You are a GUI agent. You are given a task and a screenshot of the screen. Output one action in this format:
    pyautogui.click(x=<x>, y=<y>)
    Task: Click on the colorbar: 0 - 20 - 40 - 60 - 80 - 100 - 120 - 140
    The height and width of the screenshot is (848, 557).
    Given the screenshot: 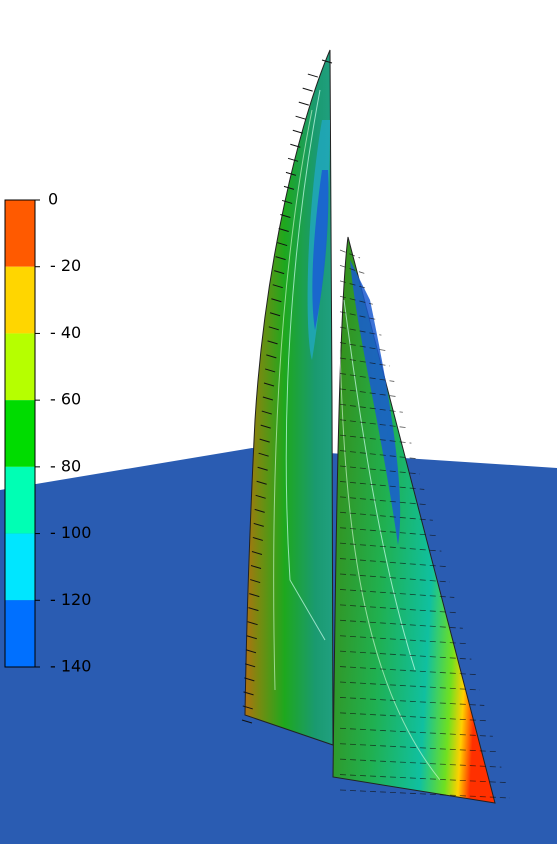 What is the action you would take?
    pyautogui.click(x=47, y=433)
    